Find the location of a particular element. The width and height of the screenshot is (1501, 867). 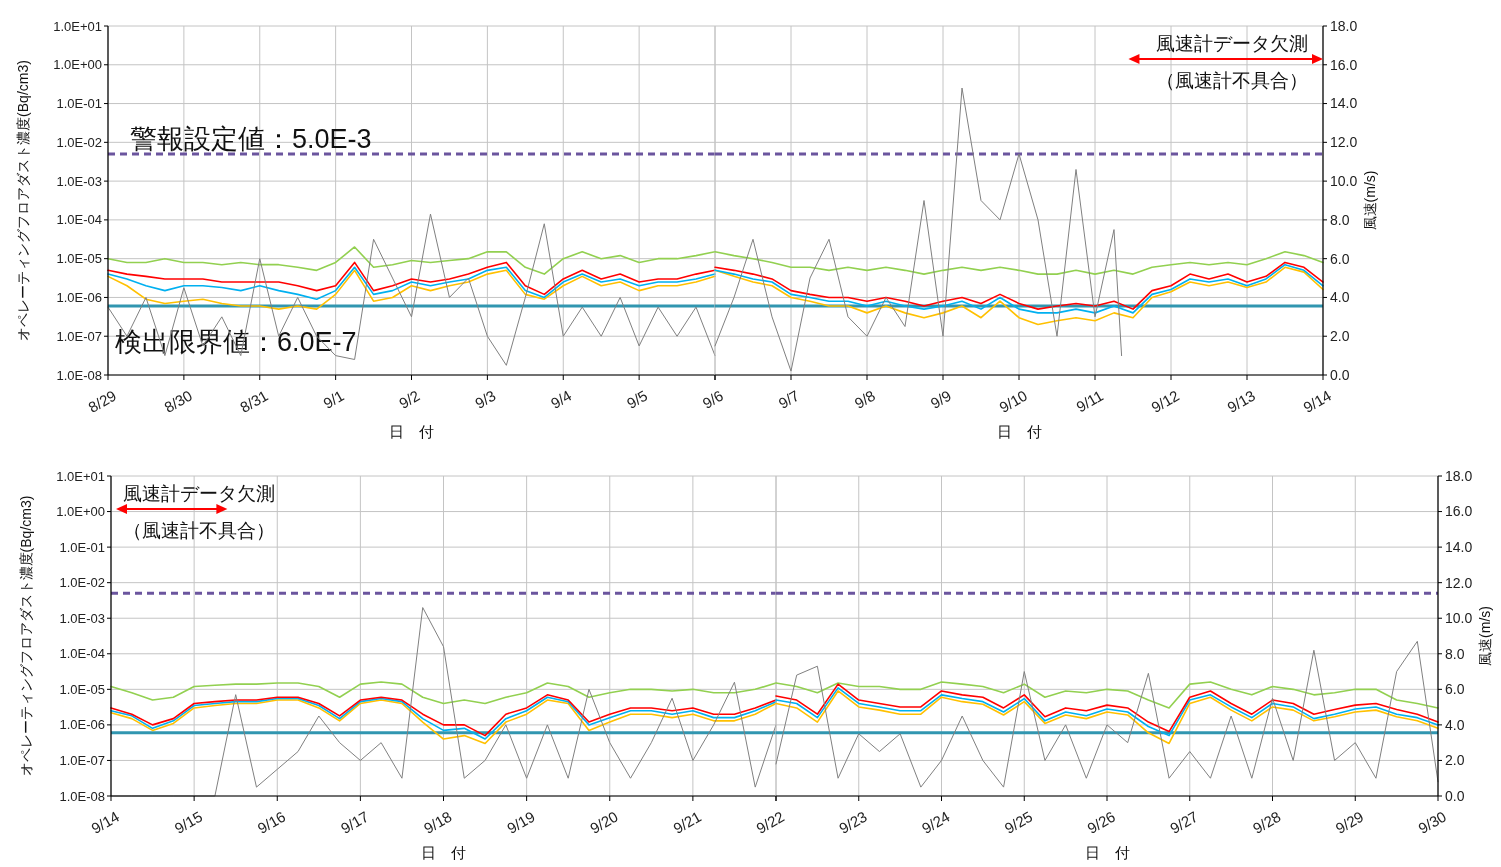

x-tick-label: 9/24 is located at coordinates (935, 822).